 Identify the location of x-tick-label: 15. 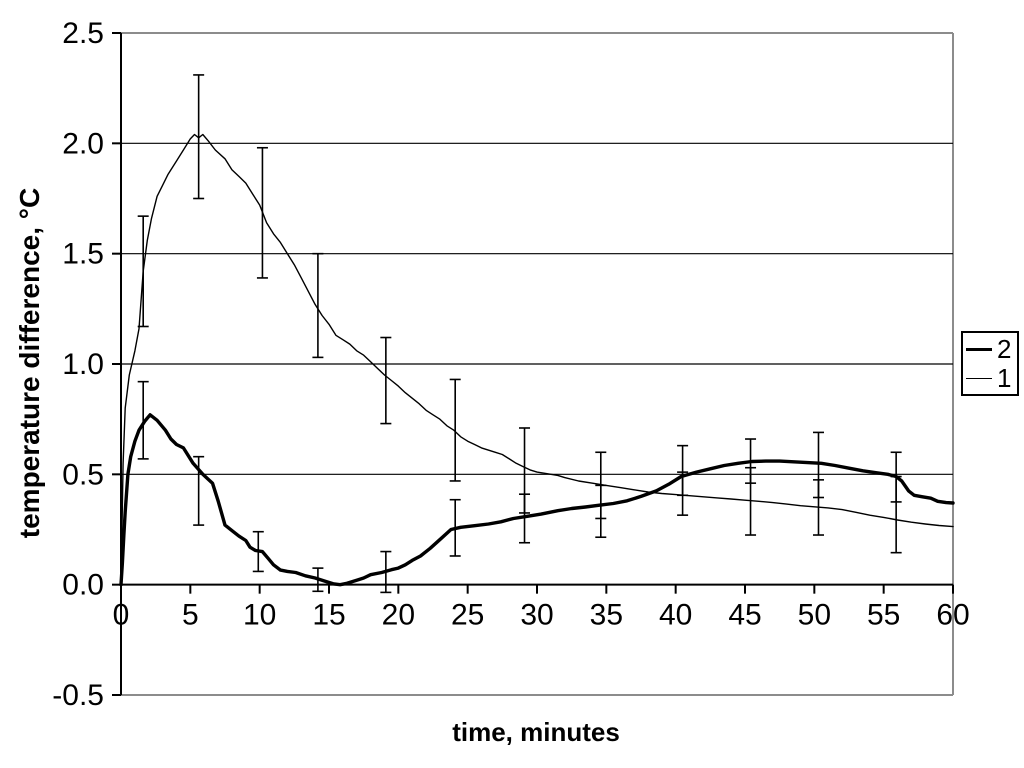
(328, 615).